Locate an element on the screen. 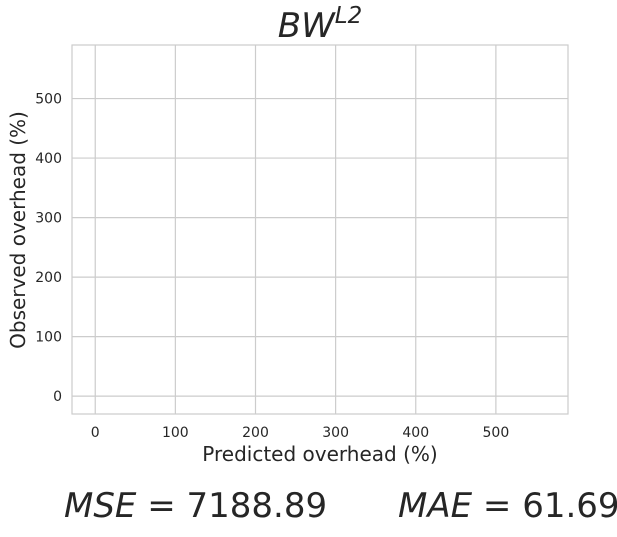 This screenshot has height=537, width=617. mae-name: MAE is located at coordinates (435, 506).